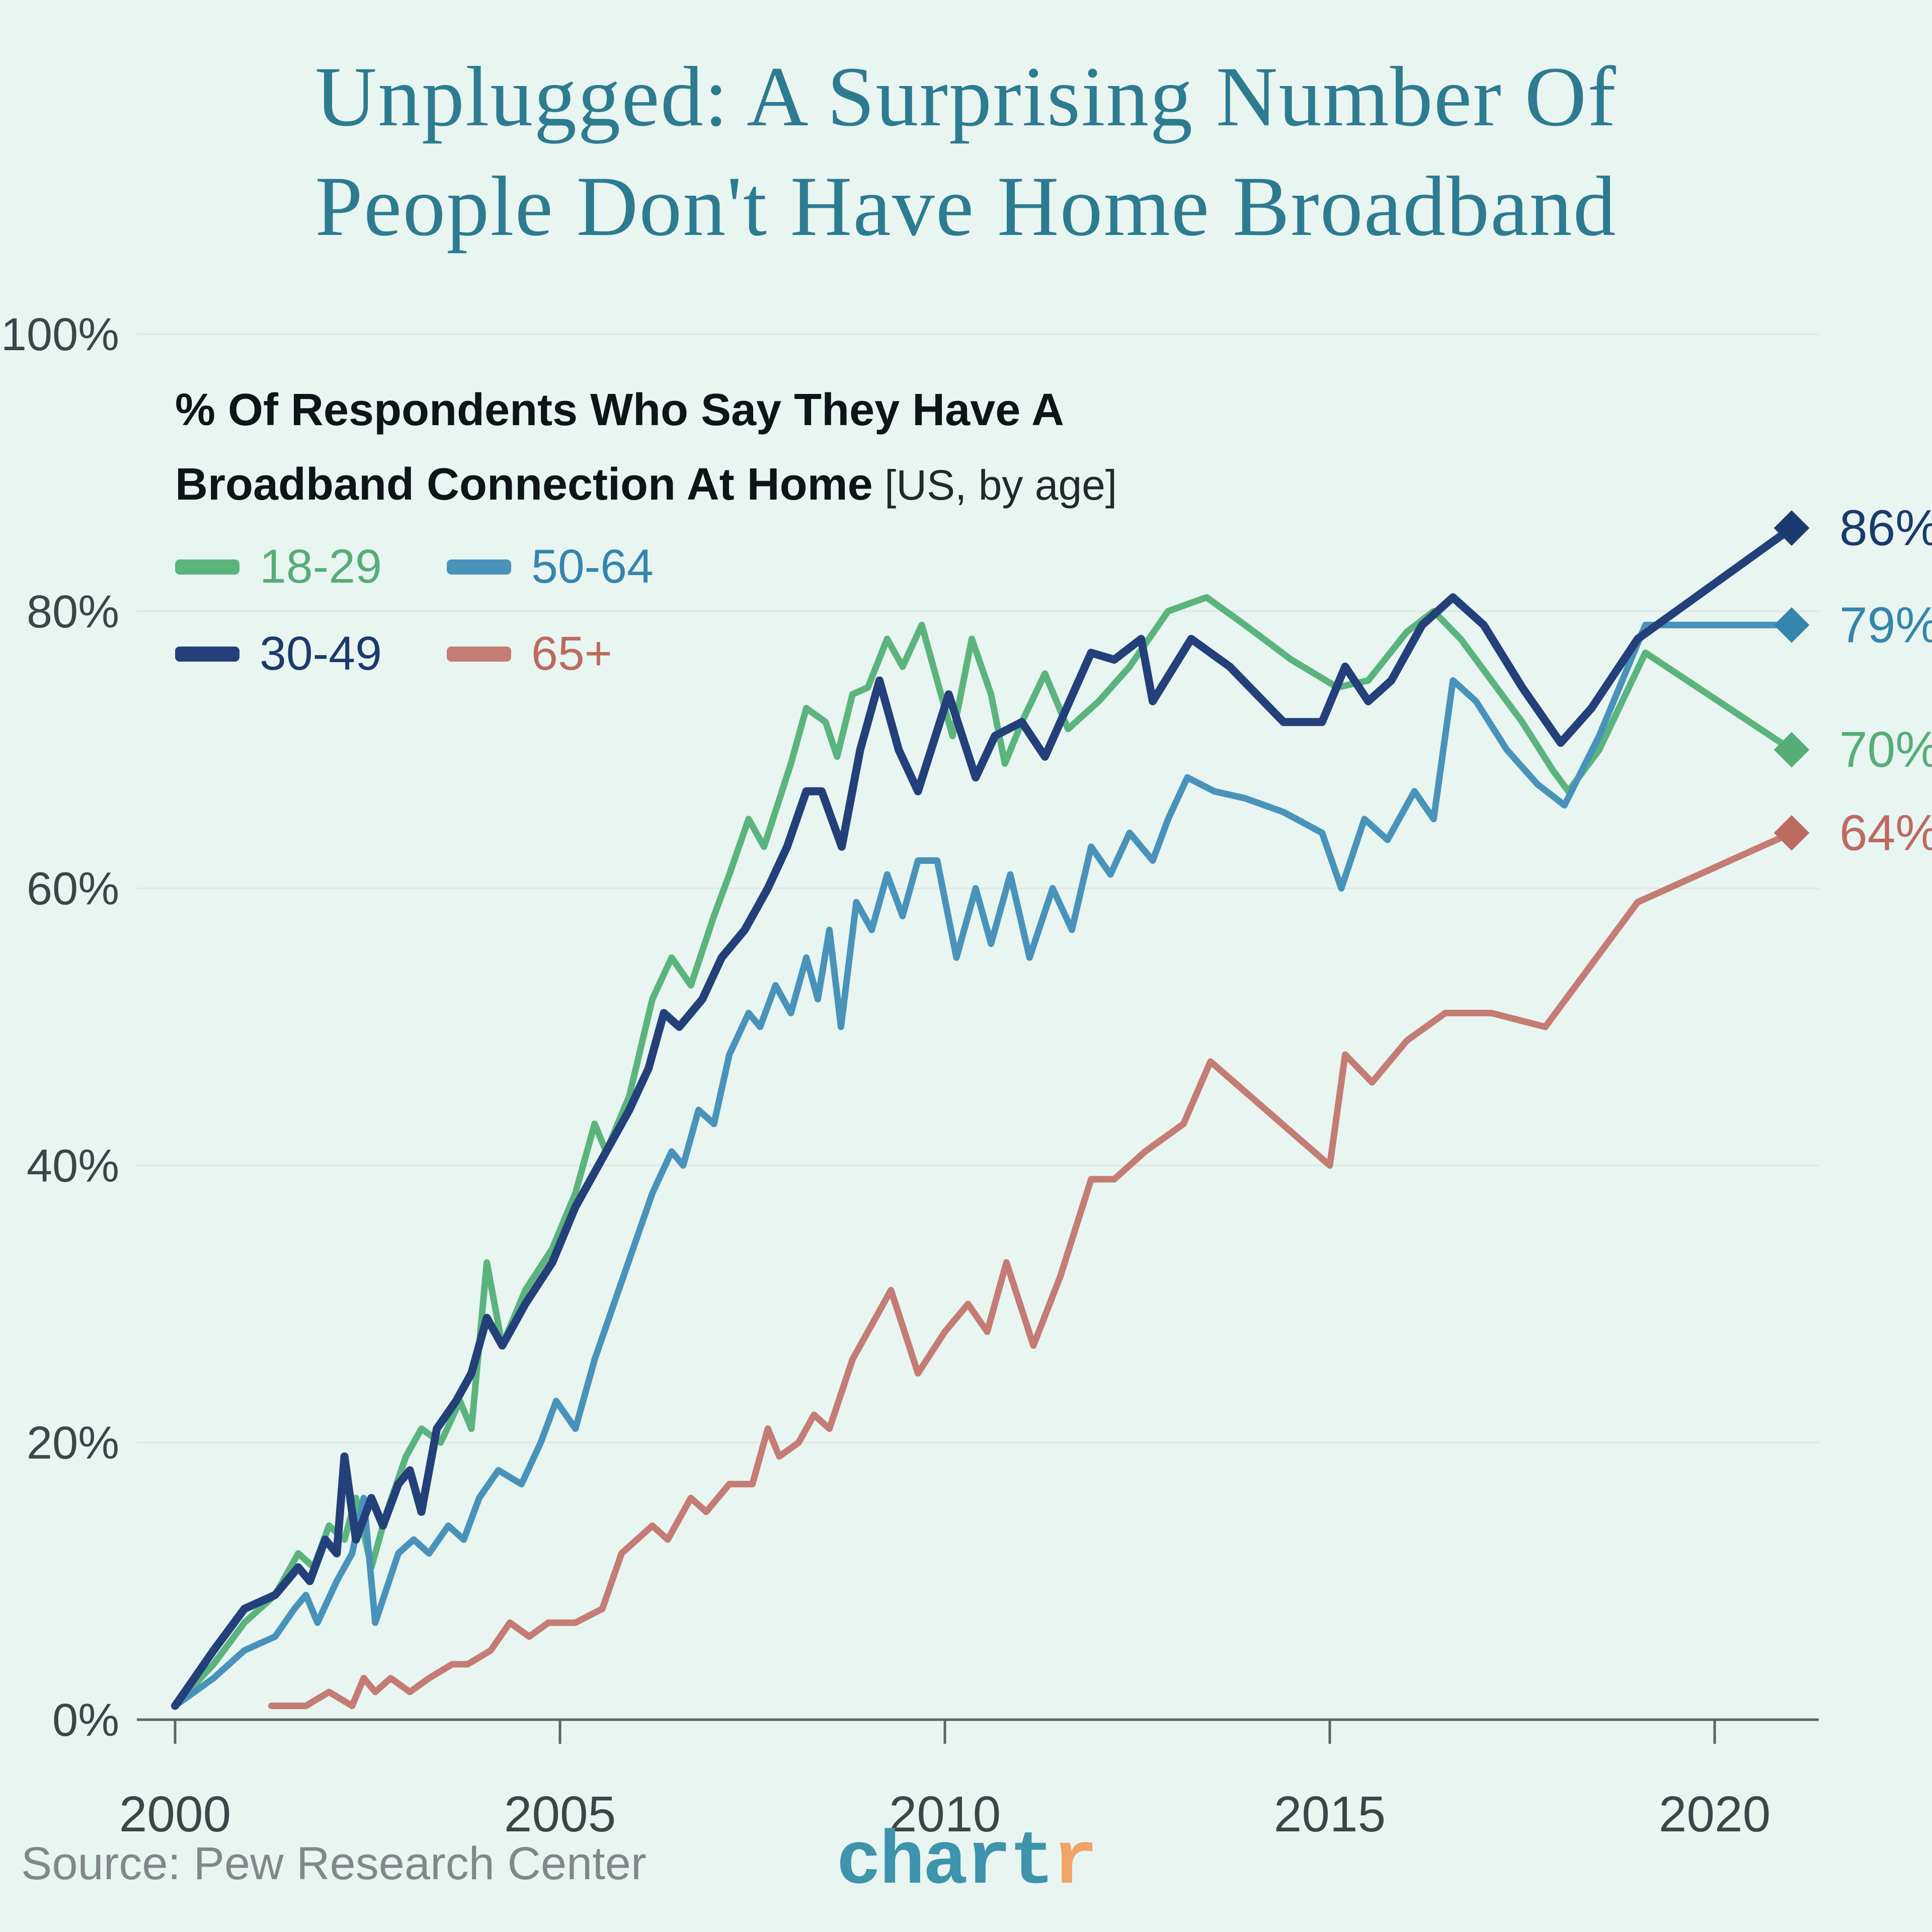  I want to click on legend-item-65plus: 65+, so click(551, 654).